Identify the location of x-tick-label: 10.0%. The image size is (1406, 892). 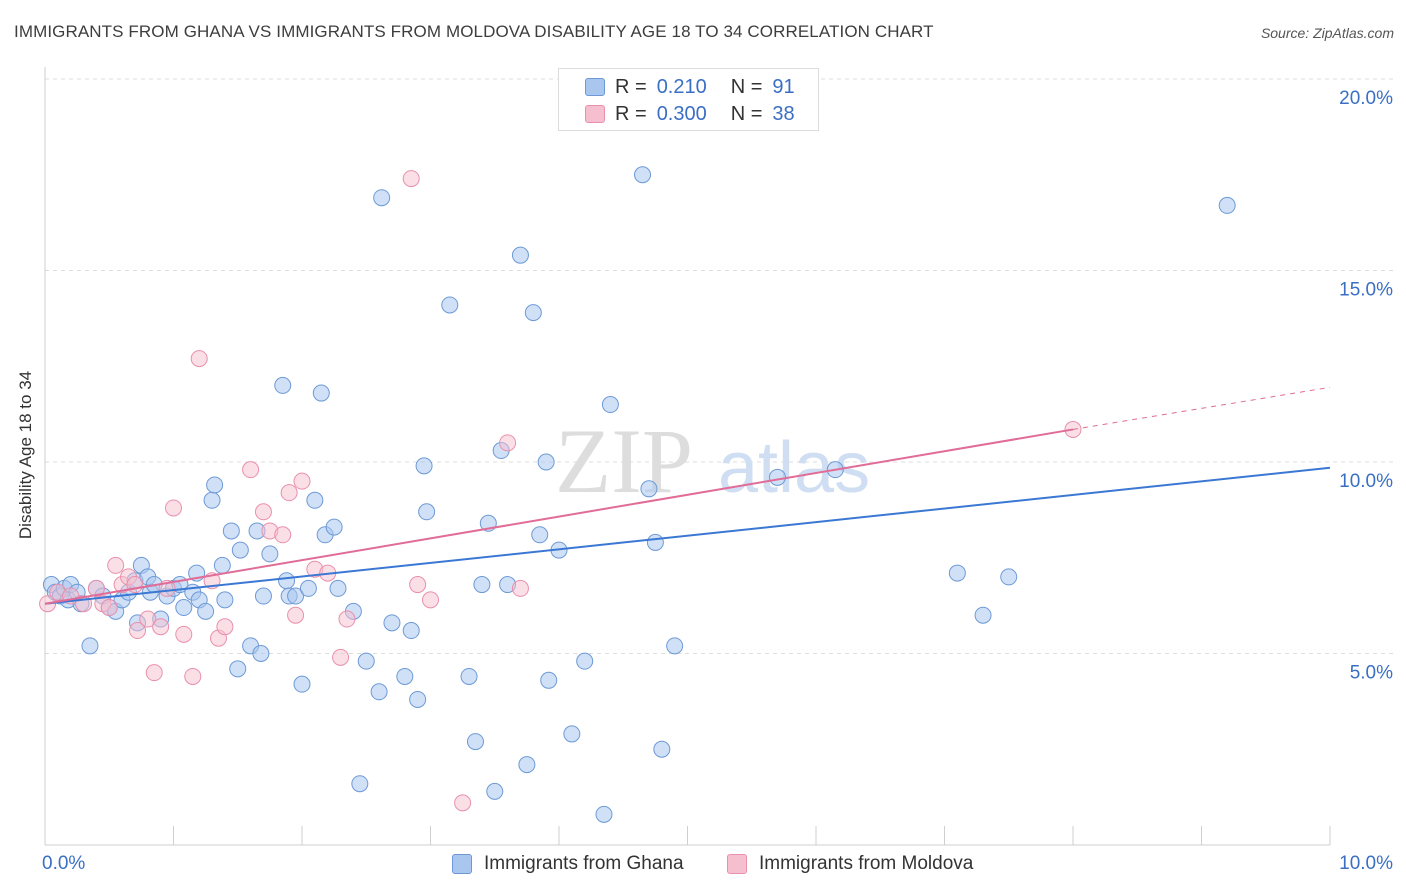
(1366, 863).